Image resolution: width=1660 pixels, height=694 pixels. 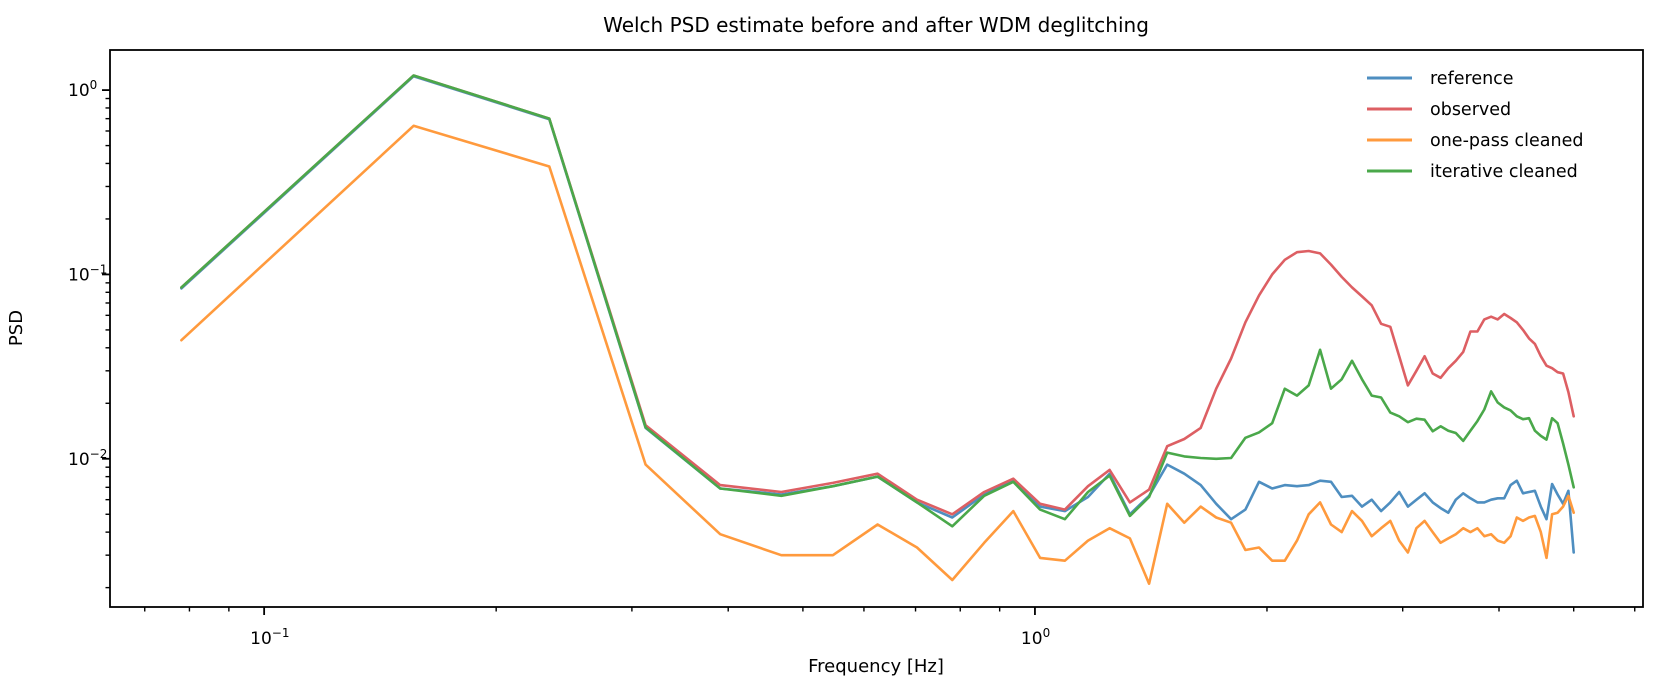 I want to click on legend-label: iterative cleaned, so click(x=1504, y=172).